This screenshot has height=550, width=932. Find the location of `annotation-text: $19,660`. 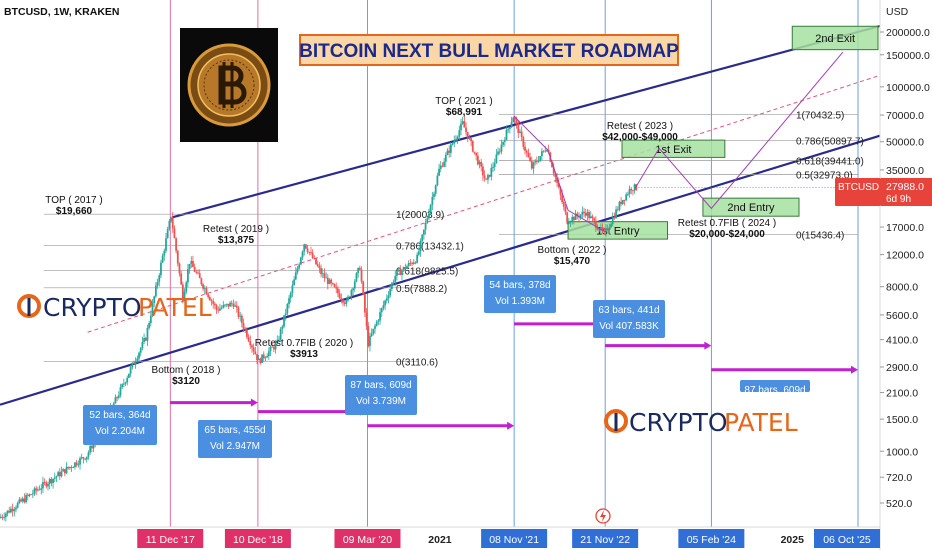

annotation-text: $19,660 is located at coordinates (74, 211).